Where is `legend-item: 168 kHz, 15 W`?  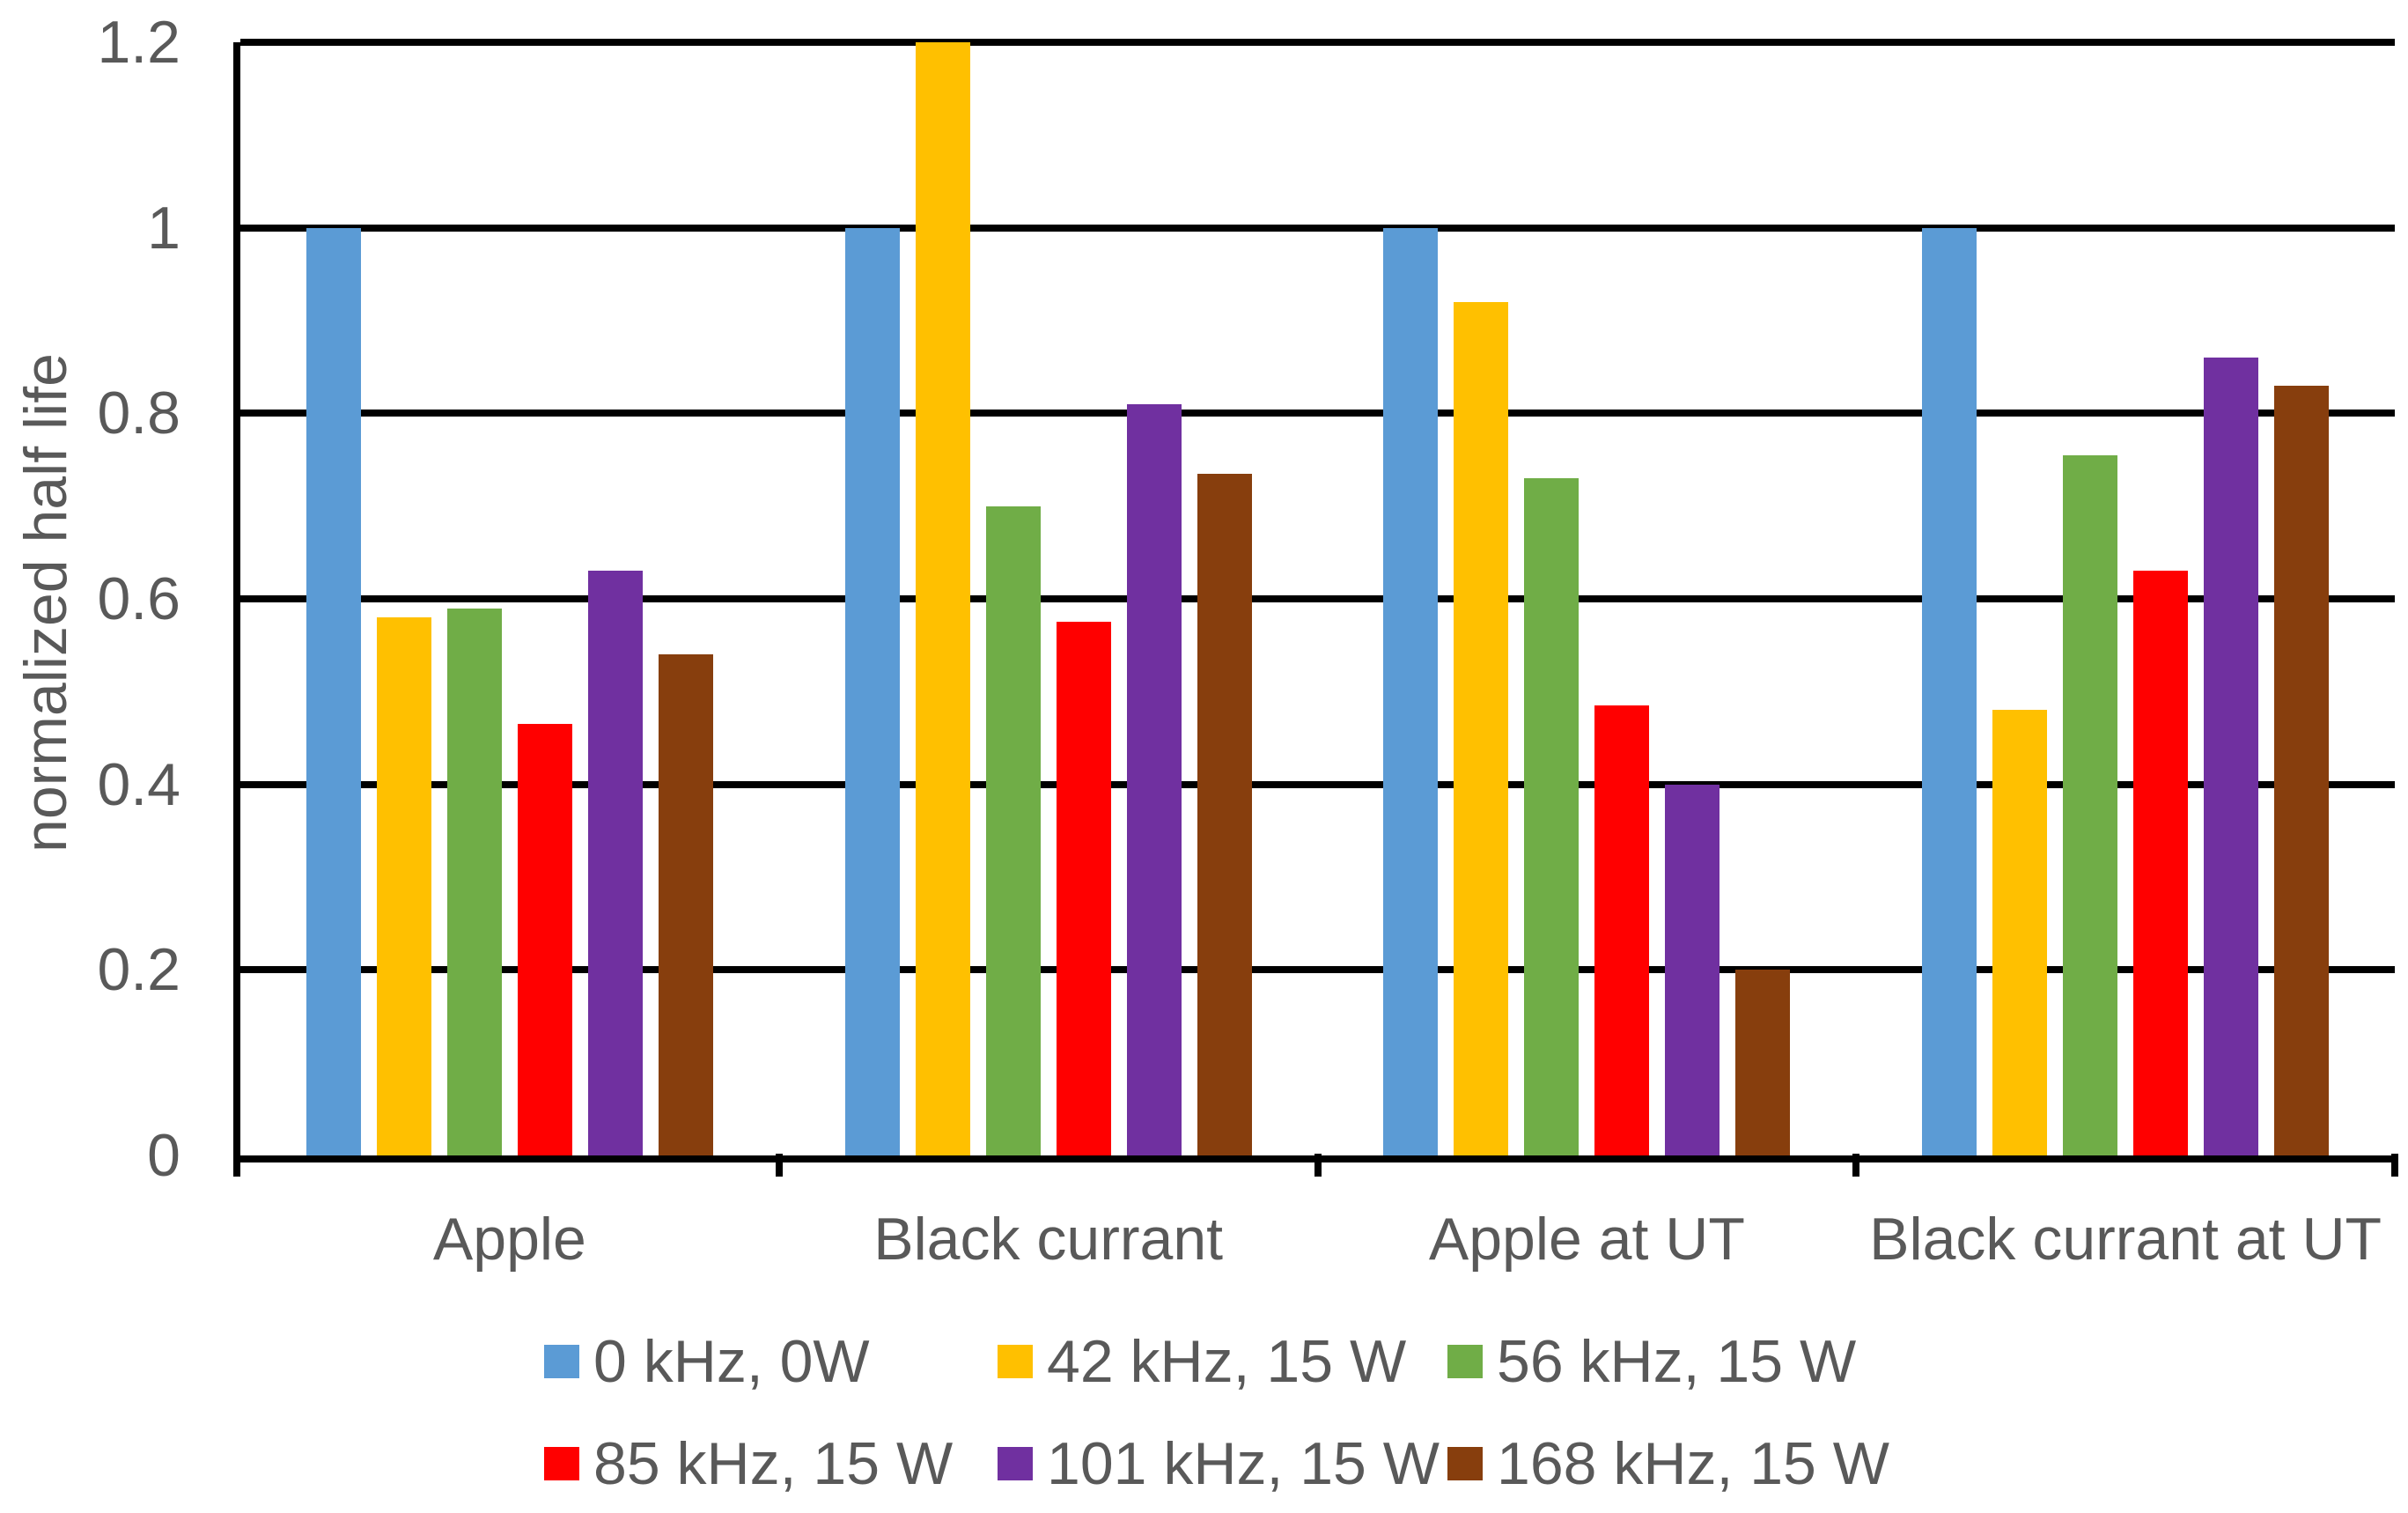
legend-item: 168 kHz, 15 W is located at coordinates (1668, 1463).